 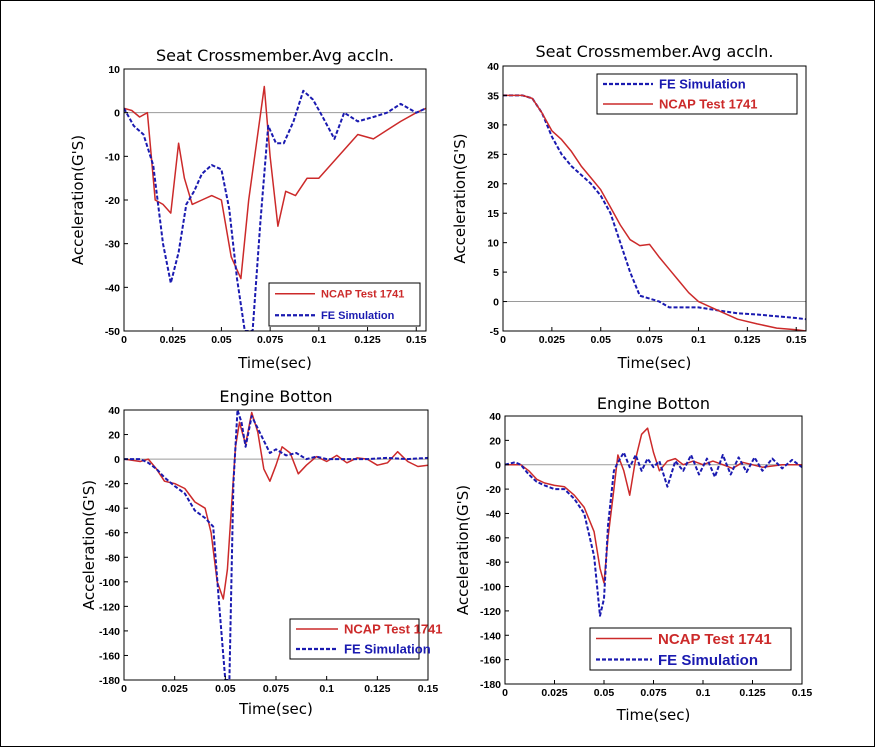 What do you see at coordinates (490, 661) in the screenshot?
I see `y-tick-label: -160` at bounding box center [490, 661].